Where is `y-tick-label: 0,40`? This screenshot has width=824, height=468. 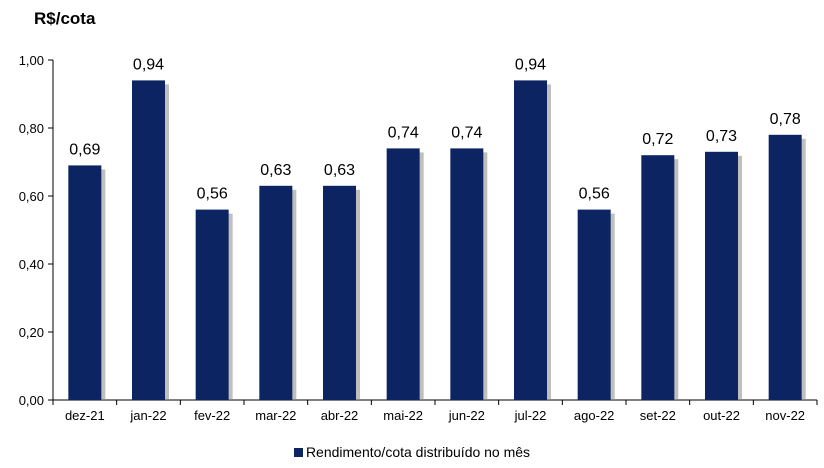 y-tick-label: 0,40 is located at coordinates (31, 264).